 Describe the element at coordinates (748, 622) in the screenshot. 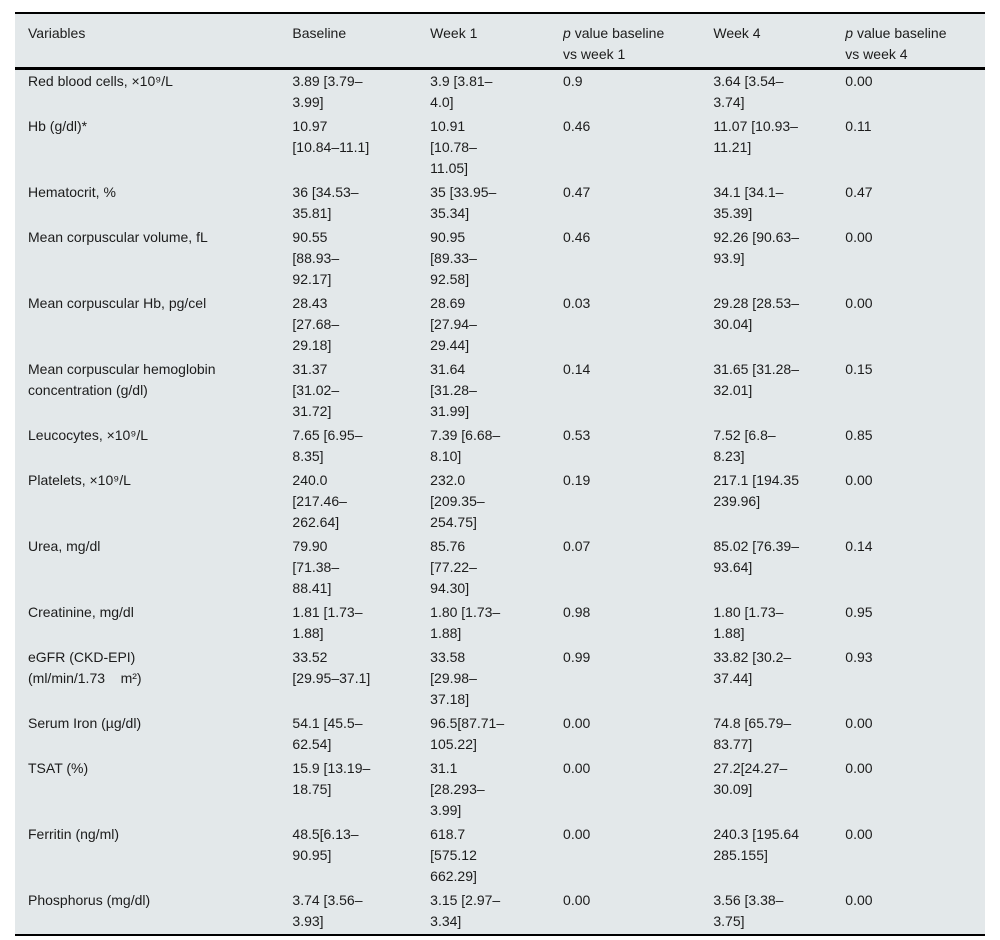

I see `cell-week4: 1.80 [1.73– 1.88]` at that location.